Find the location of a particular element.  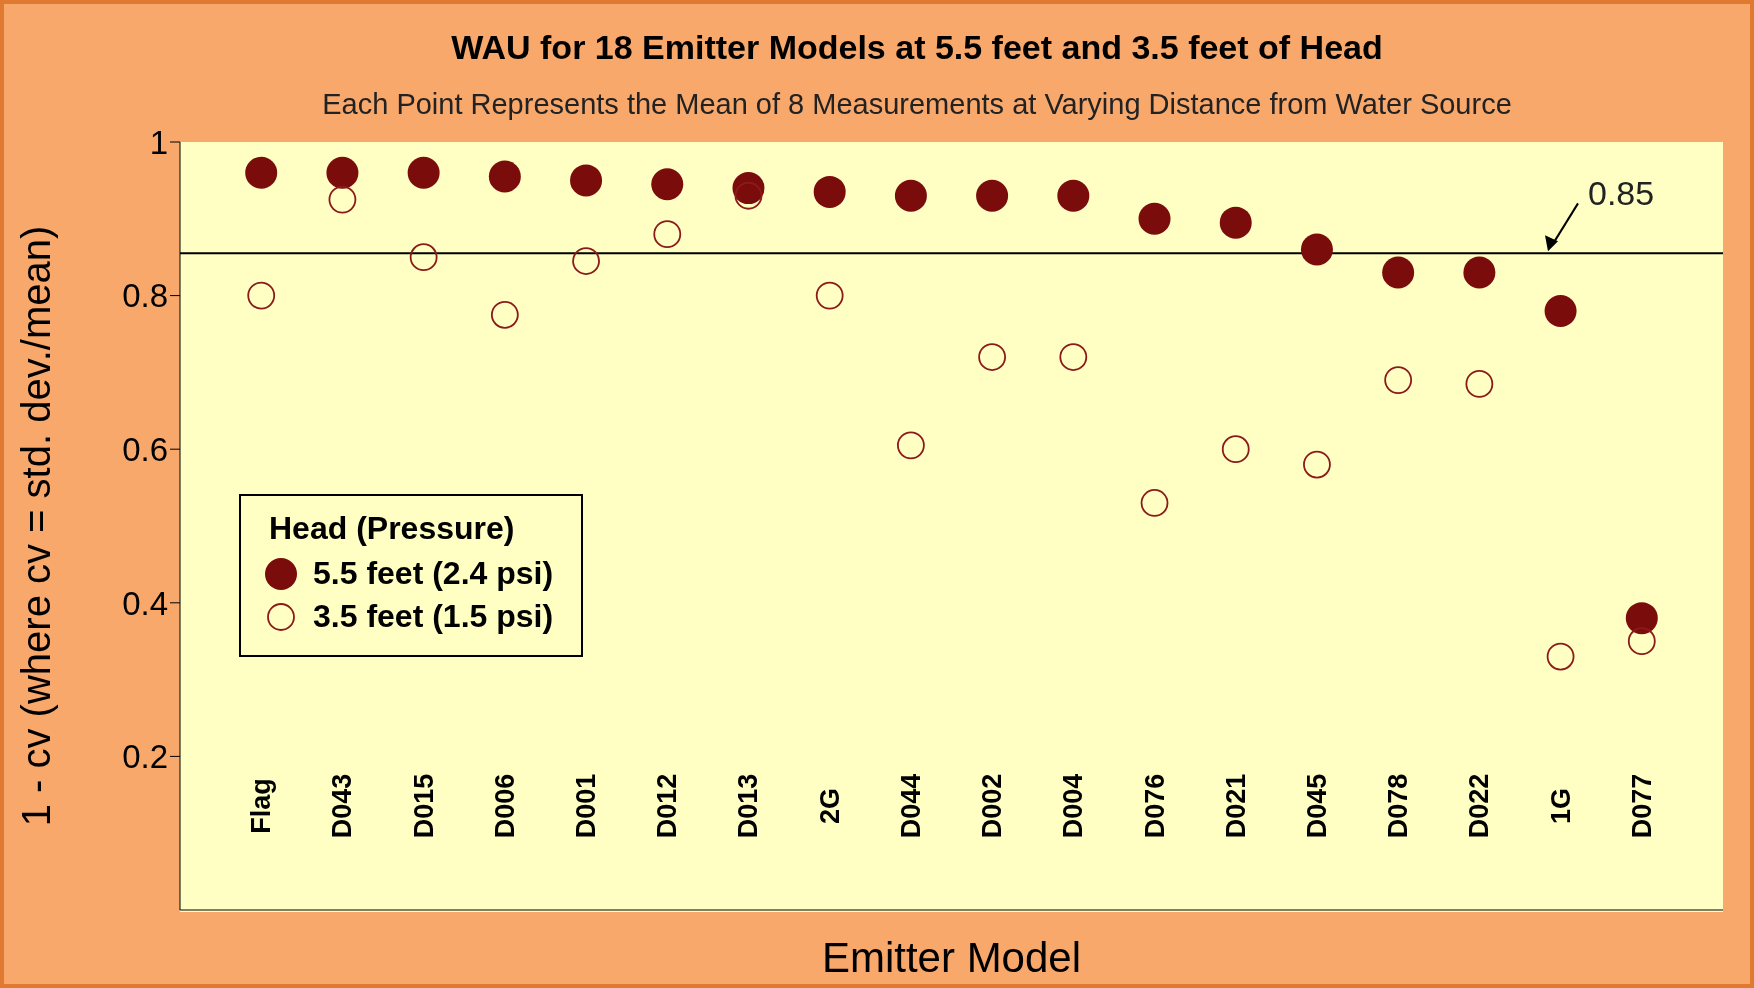

x-tick-label: D043 is located at coordinates (342, 806).